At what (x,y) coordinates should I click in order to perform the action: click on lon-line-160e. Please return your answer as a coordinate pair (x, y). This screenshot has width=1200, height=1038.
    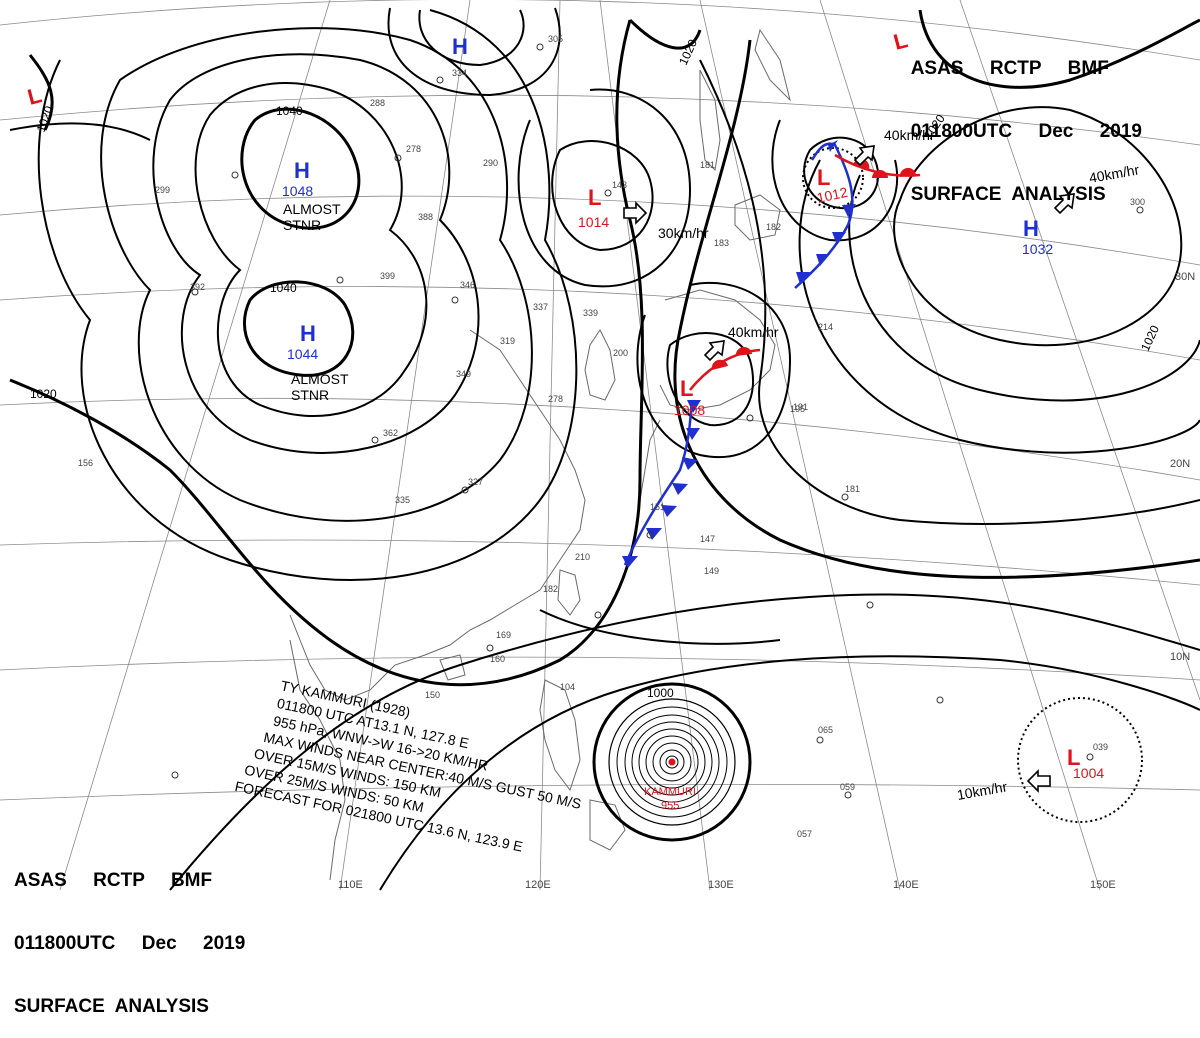
    Looking at the image, I should click on (1079, 350).